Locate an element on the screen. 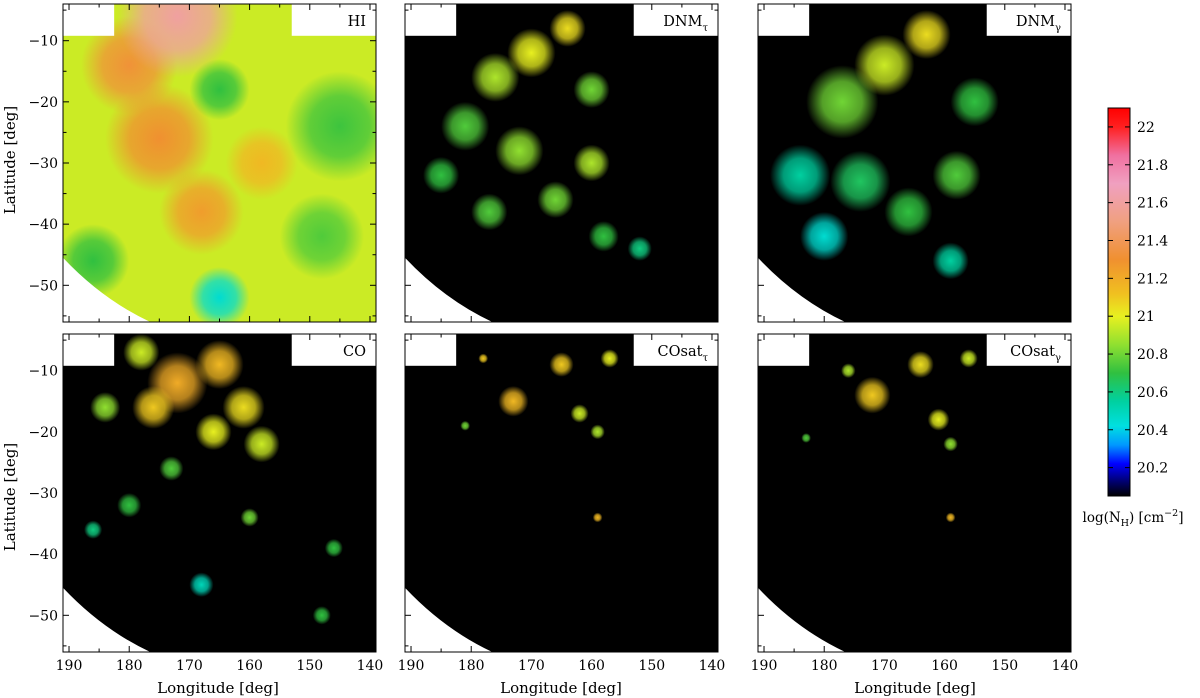  panel-dnm-gamma: DNMγ is located at coordinates (914, 163).